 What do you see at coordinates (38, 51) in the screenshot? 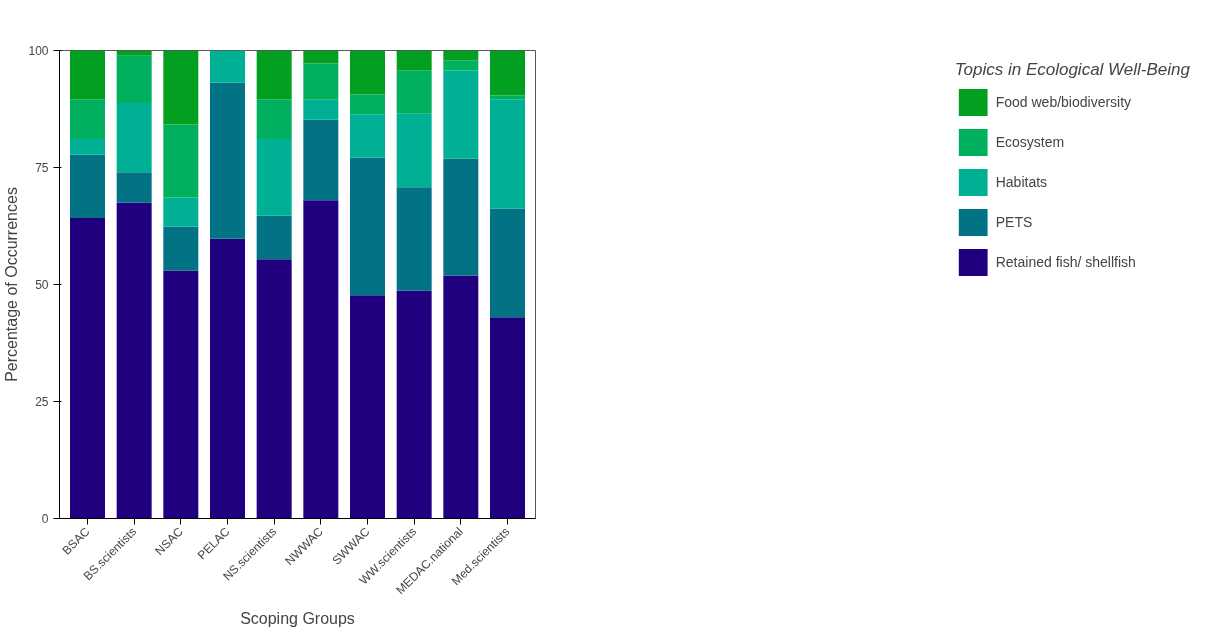
I see `y-tick-label: 100` at bounding box center [38, 51].